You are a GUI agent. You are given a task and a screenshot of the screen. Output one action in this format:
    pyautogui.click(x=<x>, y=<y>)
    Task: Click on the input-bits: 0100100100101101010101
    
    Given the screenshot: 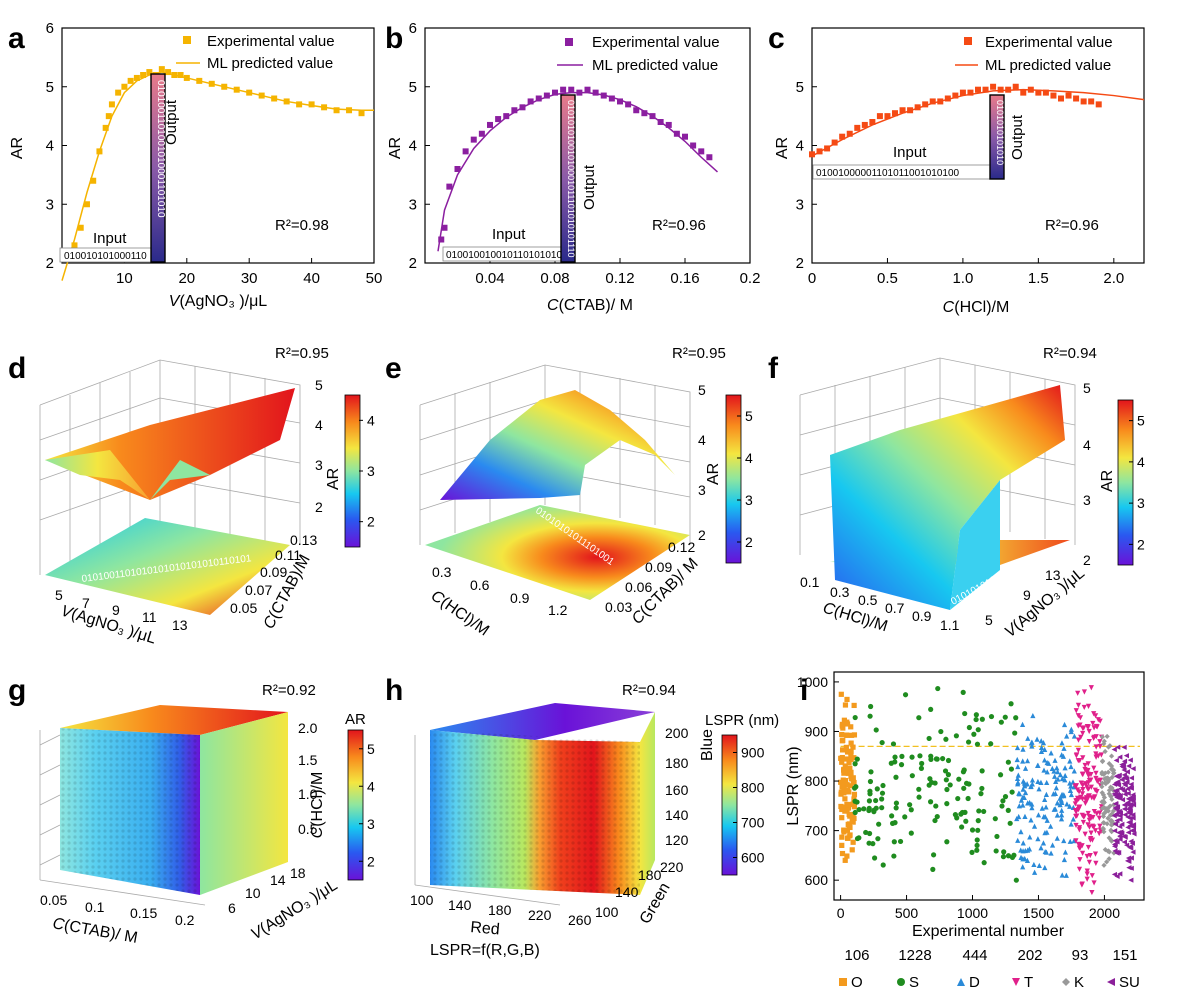 What is the action you would take?
    pyautogui.click(x=507, y=255)
    